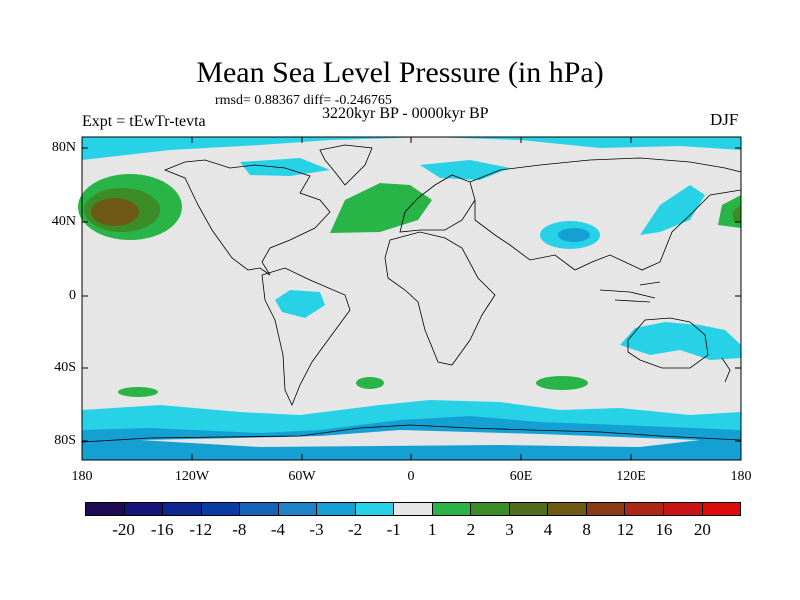  I want to click on colorbar-level-label: 20, so click(702, 529).